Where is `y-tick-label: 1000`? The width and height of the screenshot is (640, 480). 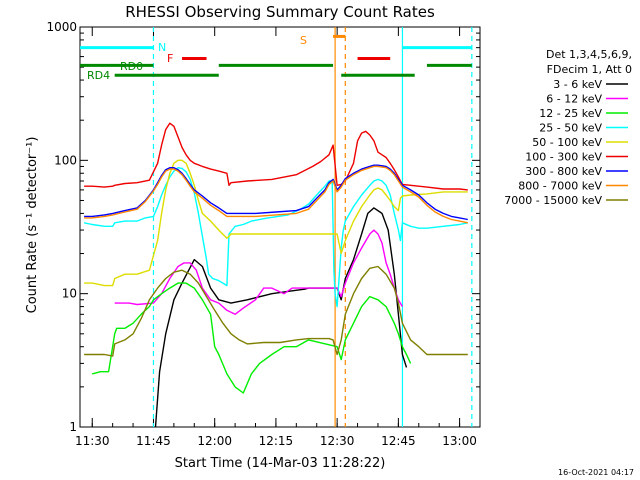 y-tick-label: 1000 is located at coordinates (61, 27).